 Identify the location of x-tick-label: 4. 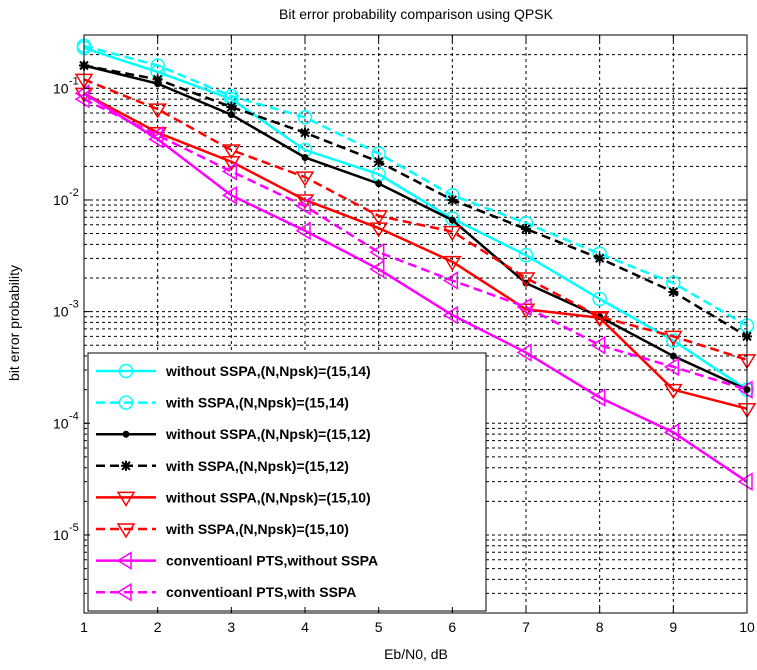
(305, 627).